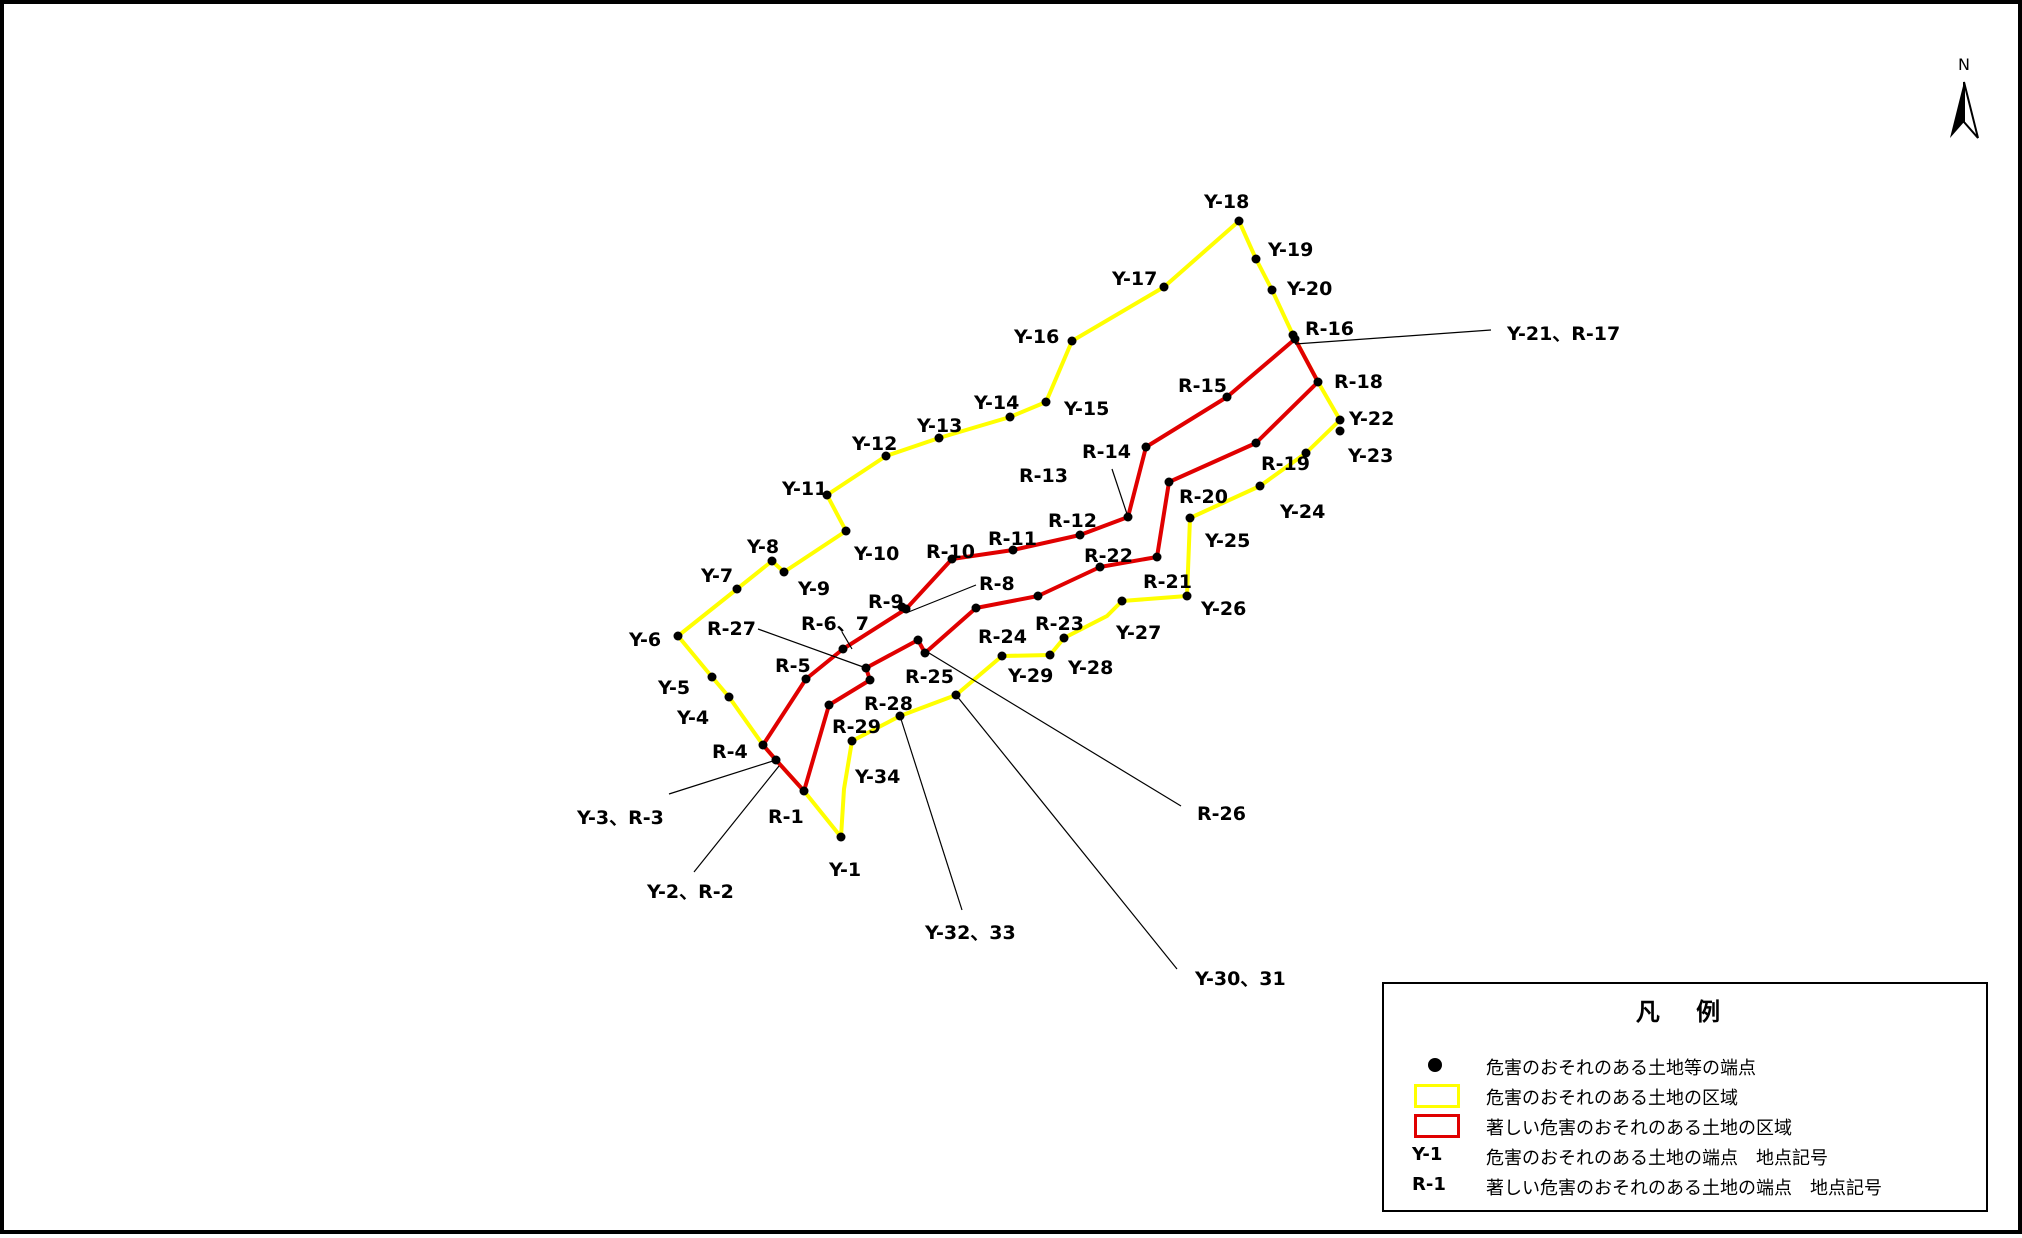  Describe the element at coordinates (620, 818) in the screenshot. I see `point-label: Y-3、R-3` at that location.